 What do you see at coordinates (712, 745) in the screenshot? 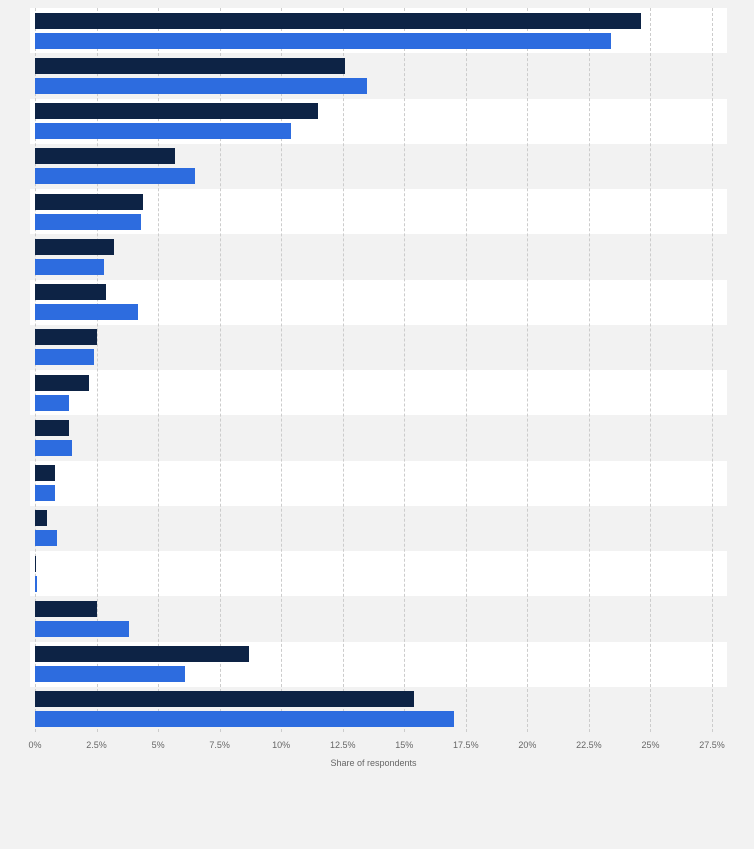
I see `x-tick-label: 27.5%` at bounding box center [712, 745].